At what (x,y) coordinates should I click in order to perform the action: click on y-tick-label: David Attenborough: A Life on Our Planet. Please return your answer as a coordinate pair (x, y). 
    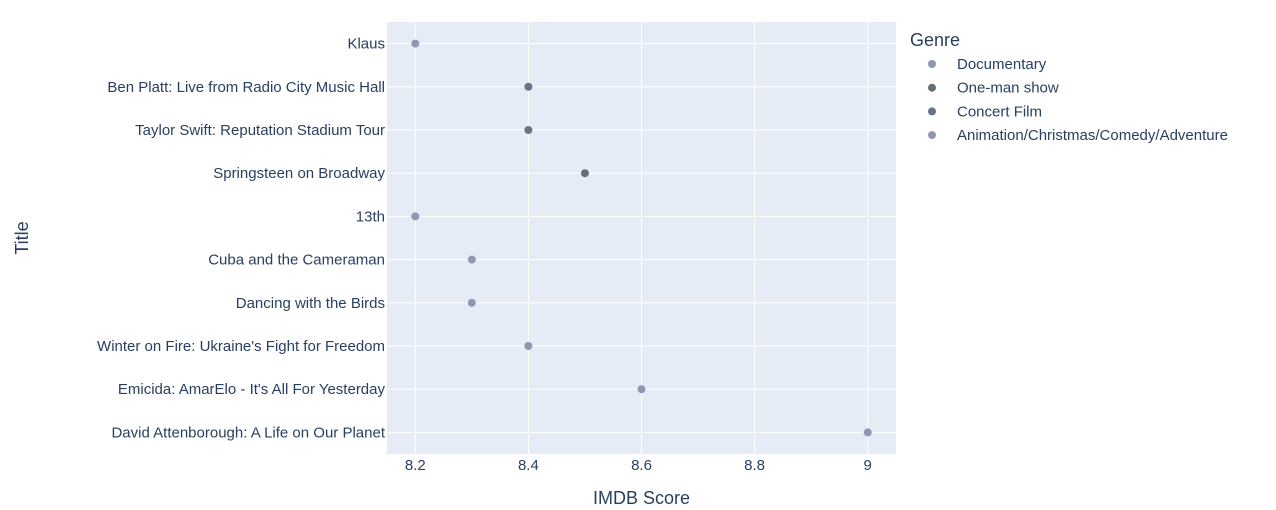
    Looking at the image, I should click on (248, 432).